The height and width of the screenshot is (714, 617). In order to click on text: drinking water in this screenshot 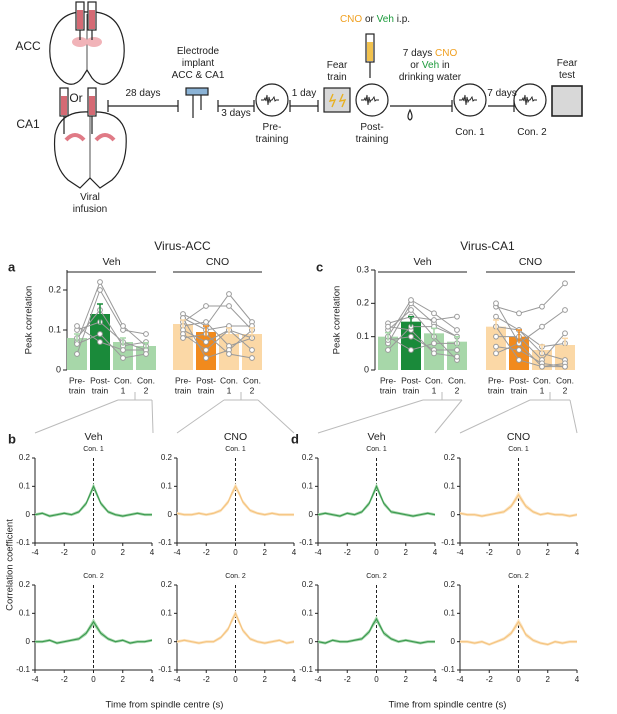, I will do `click(430, 77)`.